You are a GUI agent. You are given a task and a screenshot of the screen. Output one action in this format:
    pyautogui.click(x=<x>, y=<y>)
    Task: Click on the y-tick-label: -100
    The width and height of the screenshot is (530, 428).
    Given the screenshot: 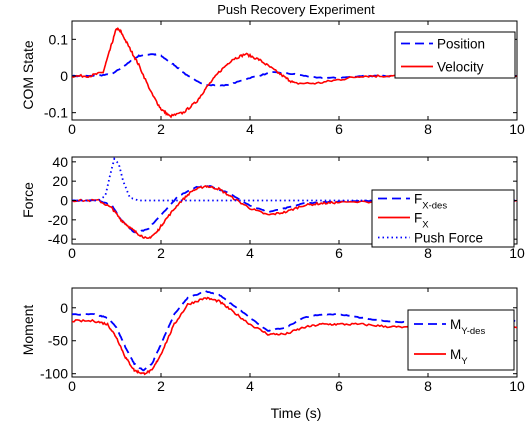 What is the action you would take?
    pyautogui.click(x=54, y=374)
    